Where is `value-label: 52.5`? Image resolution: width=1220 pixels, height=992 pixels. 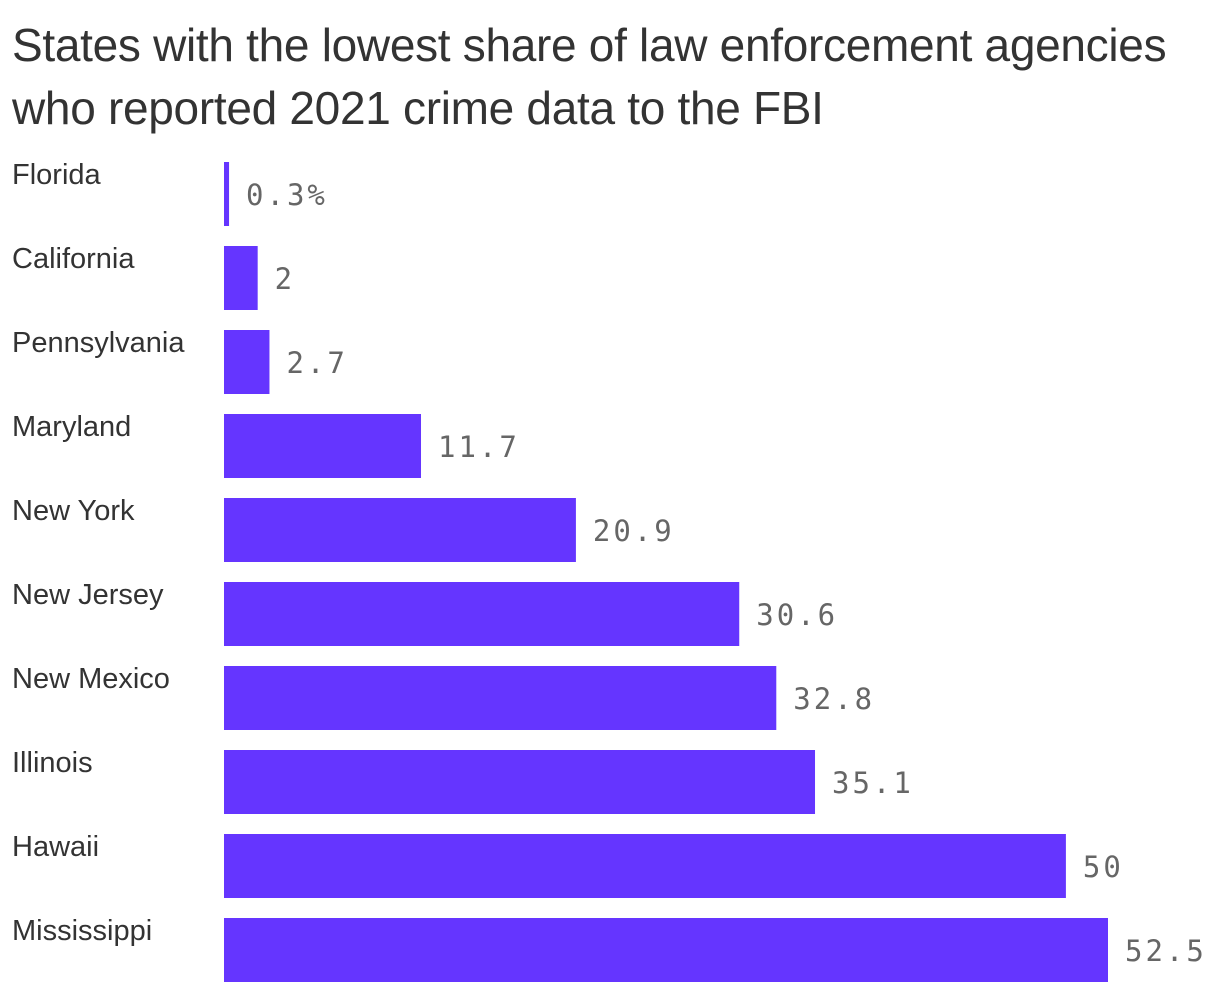 value-label: 52.5 is located at coordinates (1166, 951).